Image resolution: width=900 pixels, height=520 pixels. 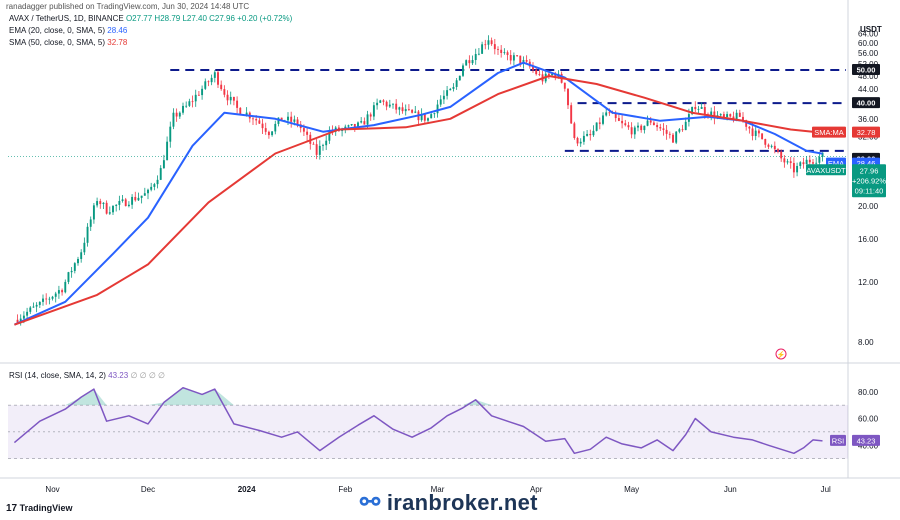 I want to click on rsi-tag-badge-bg, so click(x=838, y=440).